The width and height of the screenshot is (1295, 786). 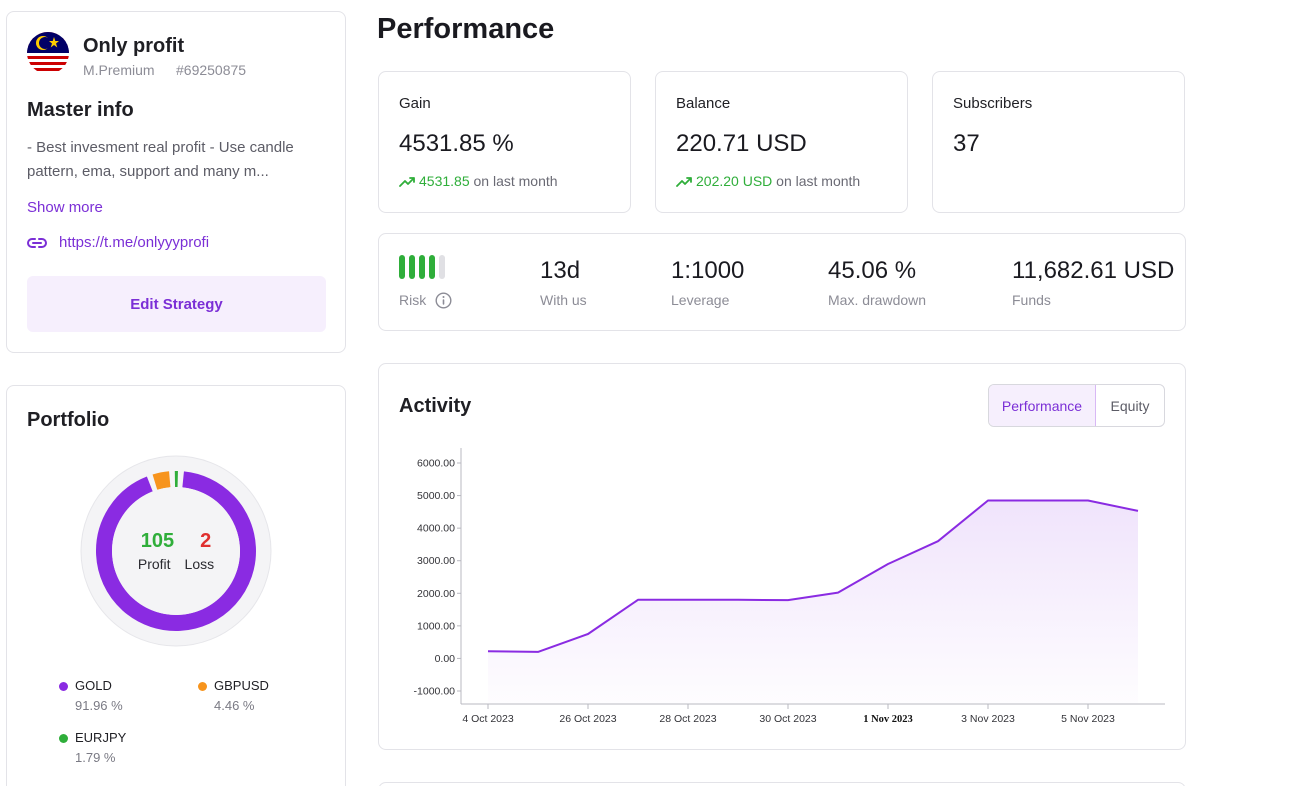 I want to click on balance-change-value: 202.20 USD, so click(x=734, y=181).